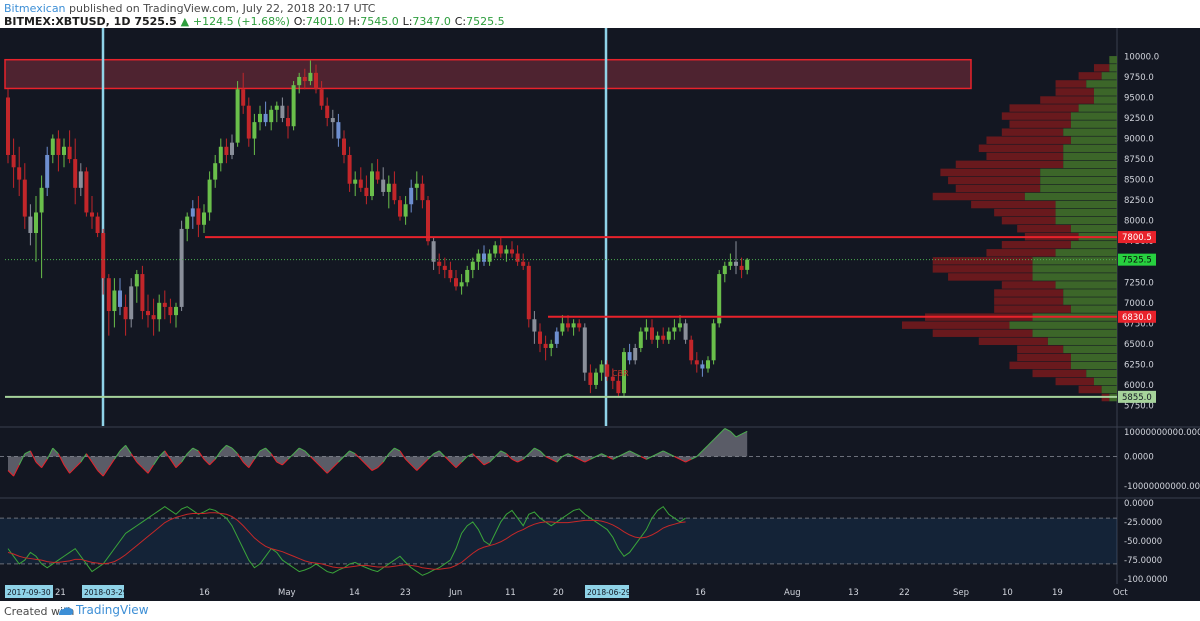 The height and width of the screenshot is (621, 1200). What do you see at coordinates (1139, 98) in the screenshot?
I see `price-tick-label: 9500.0` at bounding box center [1139, 98].